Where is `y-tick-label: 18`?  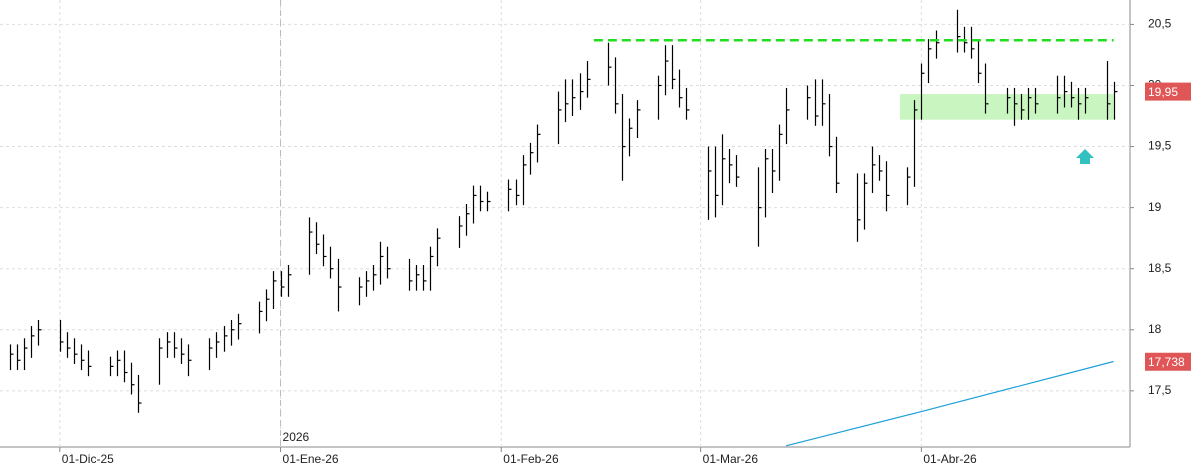
y-tick-label: 18 is located at coordinates (1155, 329).